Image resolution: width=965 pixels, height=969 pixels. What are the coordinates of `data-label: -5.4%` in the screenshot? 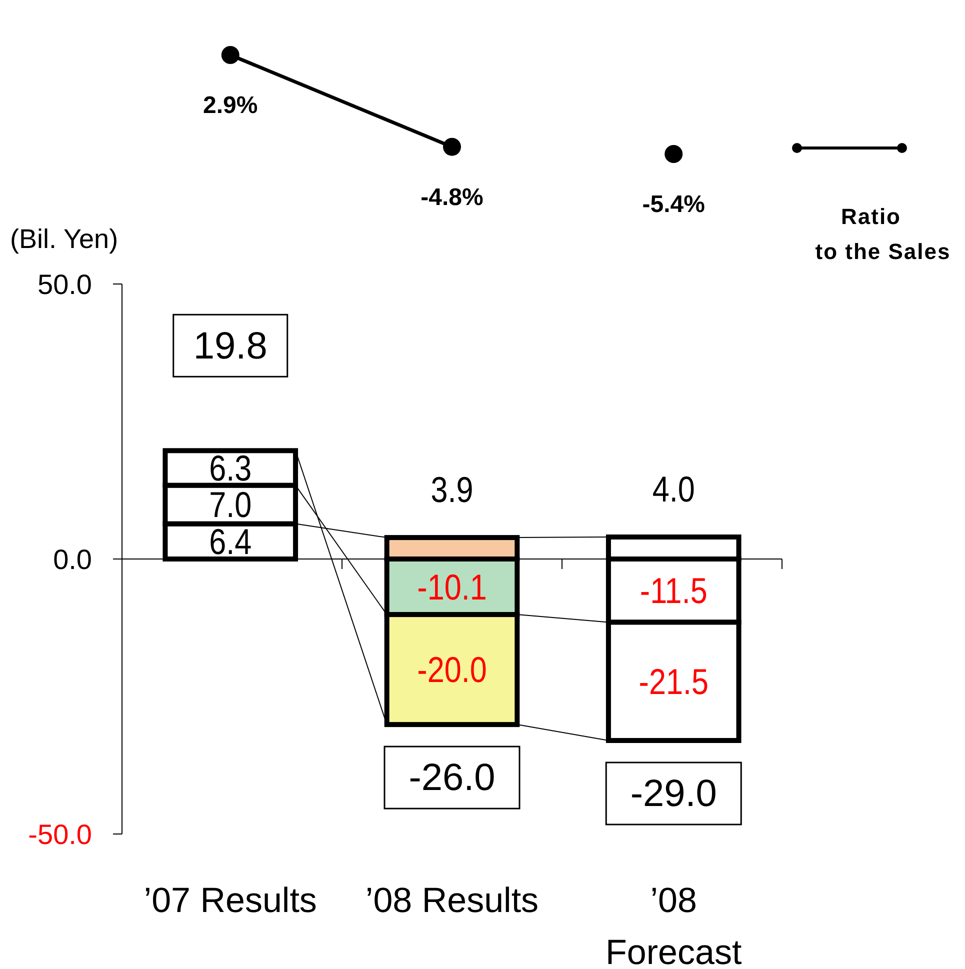 It's located at (673, 204).